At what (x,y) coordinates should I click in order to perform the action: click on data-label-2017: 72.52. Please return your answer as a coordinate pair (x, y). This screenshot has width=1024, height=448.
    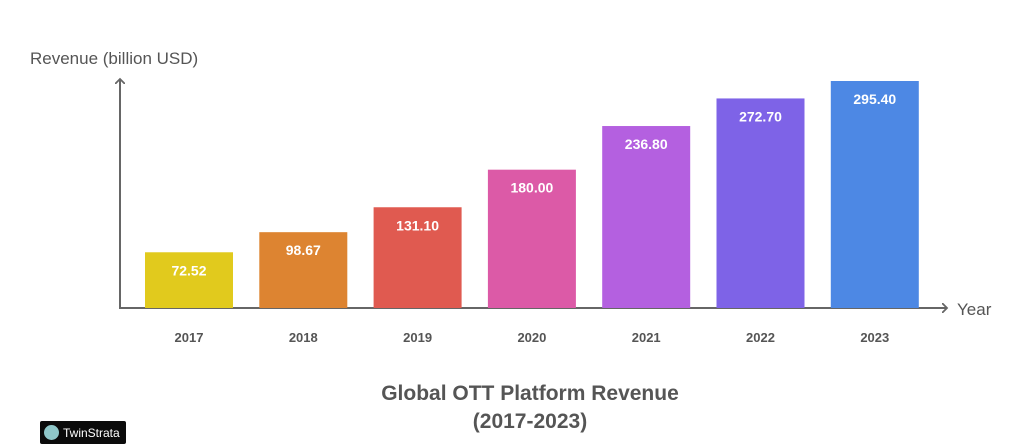
    Looking at the image, I should click on (188, 270).